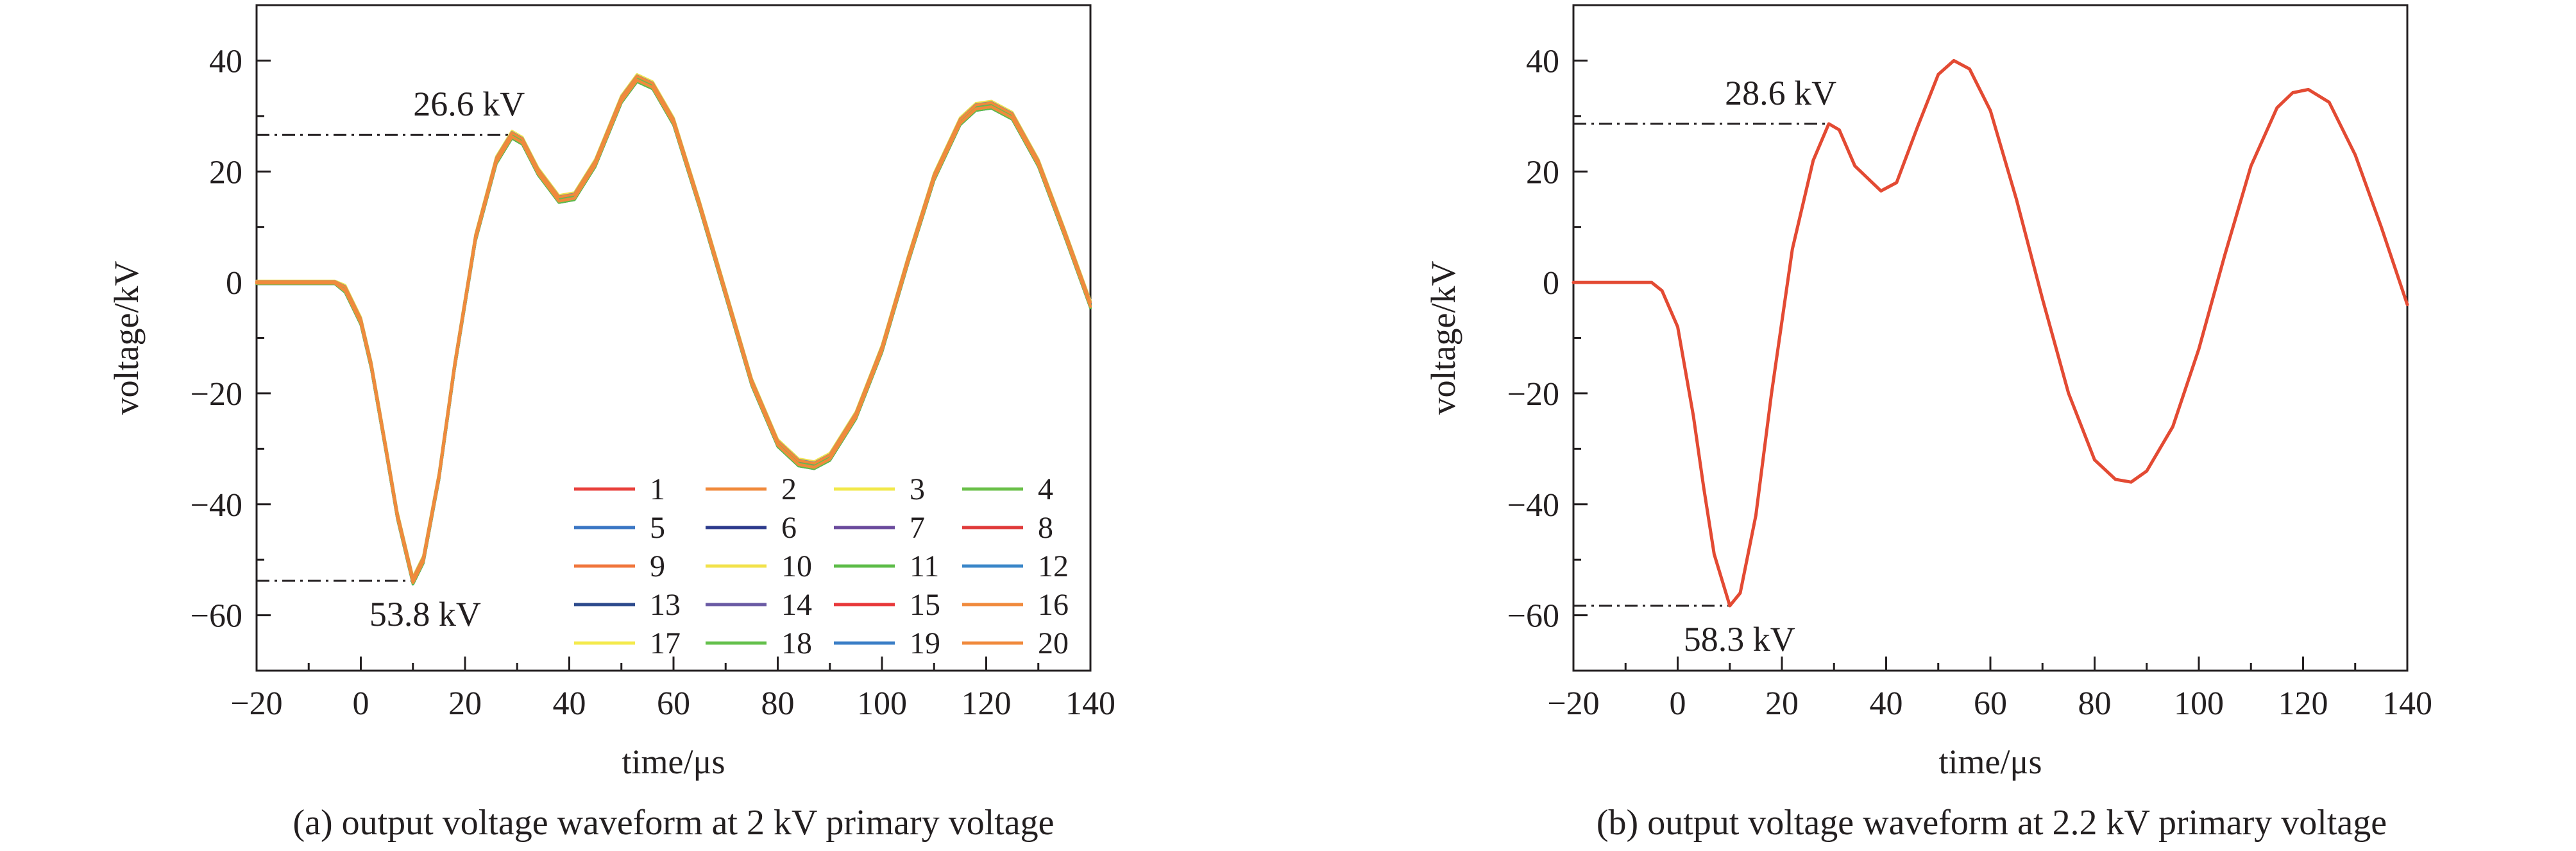 The image size is (2576, 851). I want to click on legend-label: 17, so click(665, 643).